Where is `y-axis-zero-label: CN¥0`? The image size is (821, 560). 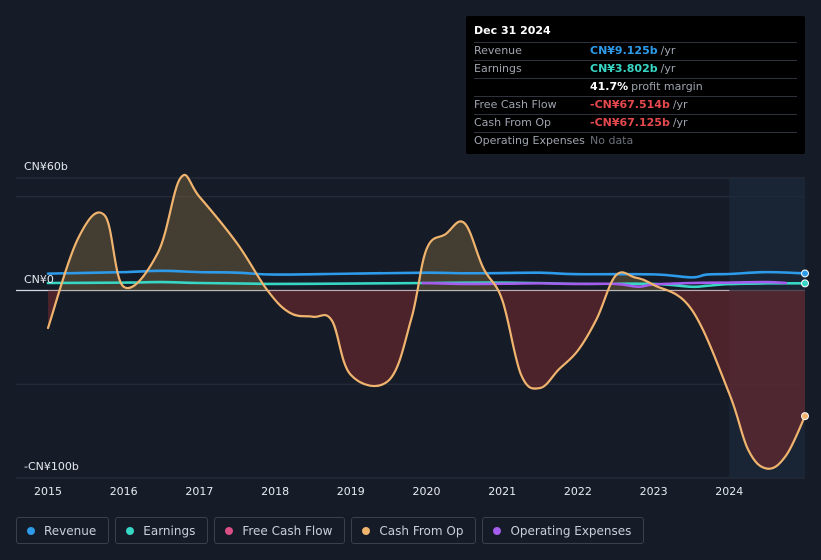 y-axis-zero-label: CN¥0 is located at coordinates (39, 279).